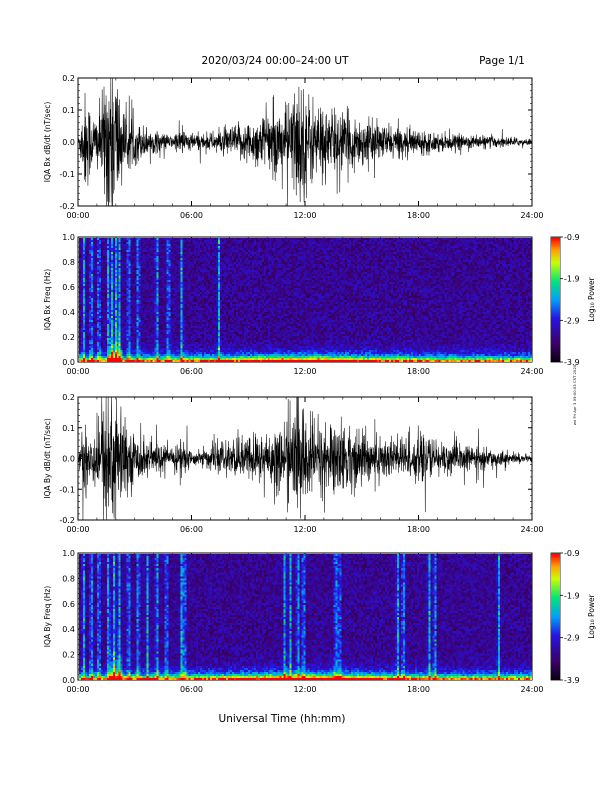 This screenshot has width=612, height=792. Describe the element at coordinates (574, 394) in the screenshot. I see `side-note: wd Fri Apr 3 09:00:03 CST 2020` at that location.